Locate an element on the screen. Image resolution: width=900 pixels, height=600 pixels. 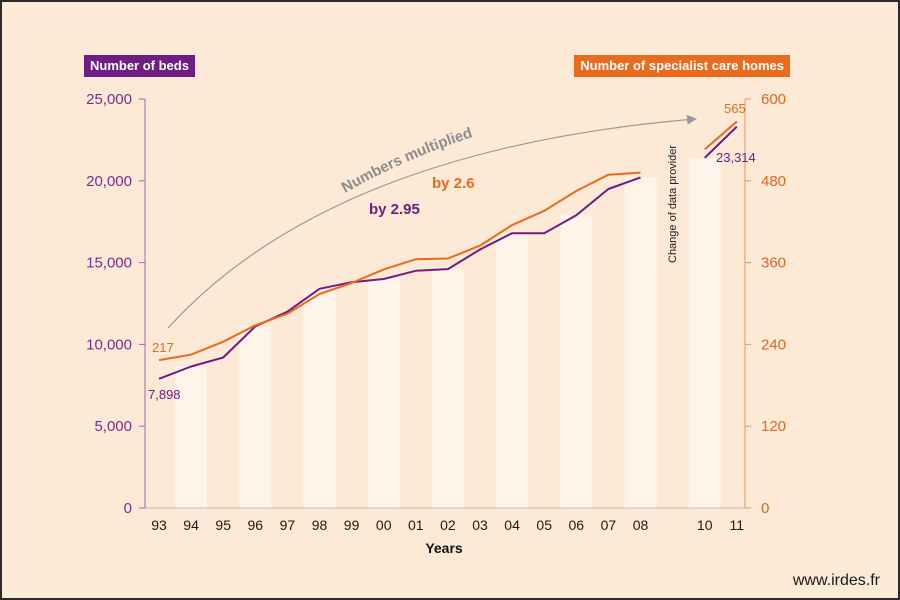
beds-line-segment is located at coordinates (721, 142).